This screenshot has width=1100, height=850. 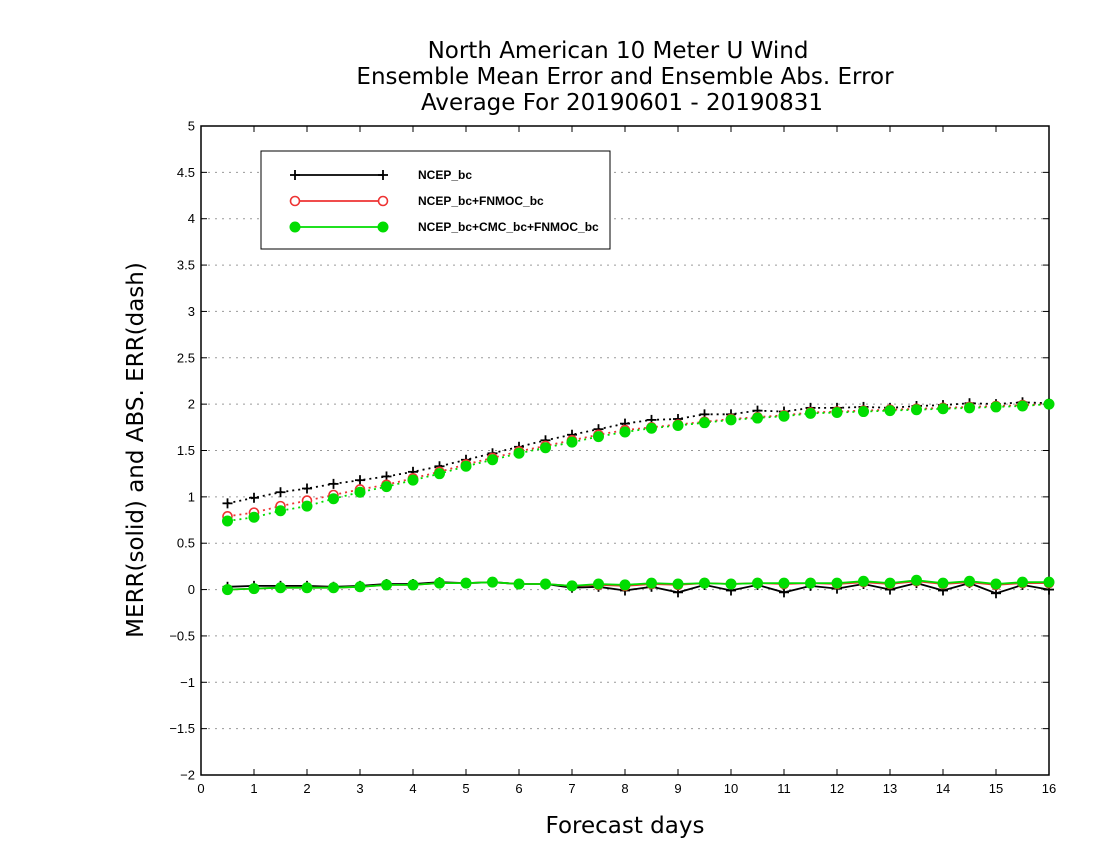 I want to click on legend-item-3: NCEP_bc+CMC_bc+FNMOC_bc, so click(x=444, y=227).